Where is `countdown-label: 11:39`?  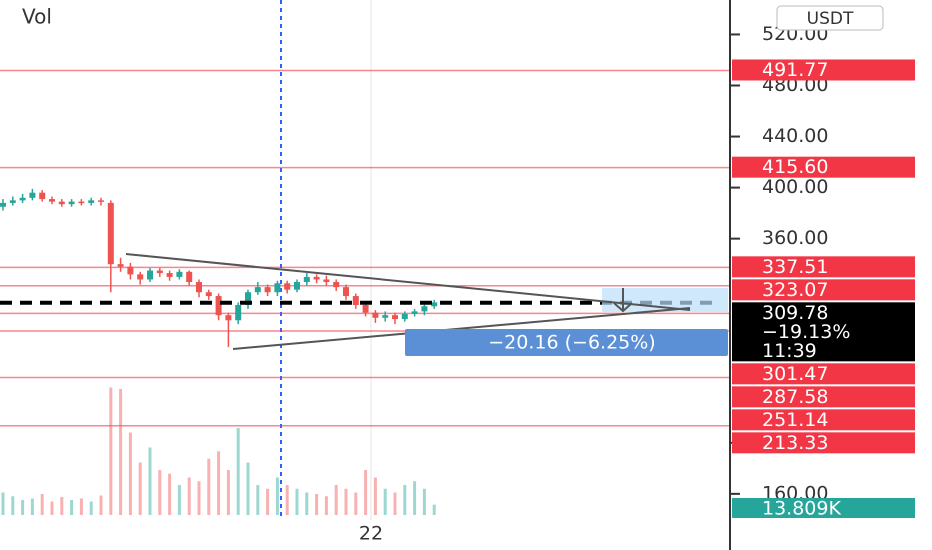
countdown-label: 11:39 is located at coordinates (789, 351).